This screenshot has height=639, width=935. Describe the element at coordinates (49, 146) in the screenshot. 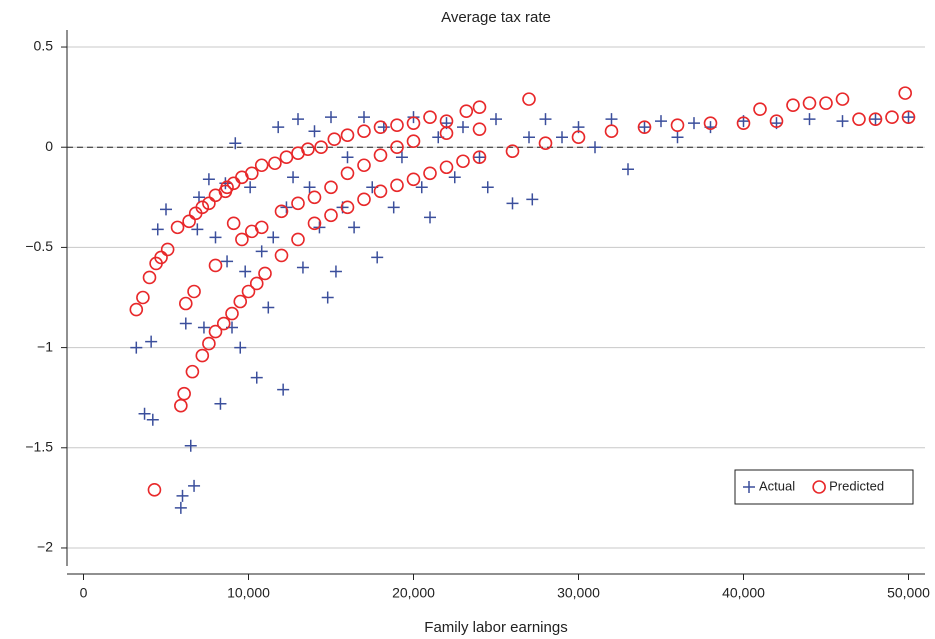

I see `y-tick-label: 0` at that location.